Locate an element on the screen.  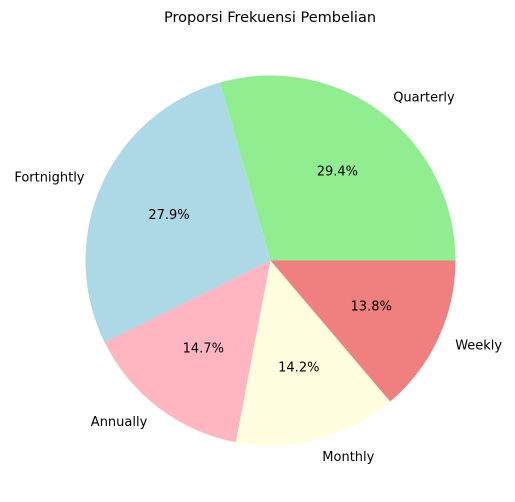
pie-slice-annually is located at coordinates (187, 351).